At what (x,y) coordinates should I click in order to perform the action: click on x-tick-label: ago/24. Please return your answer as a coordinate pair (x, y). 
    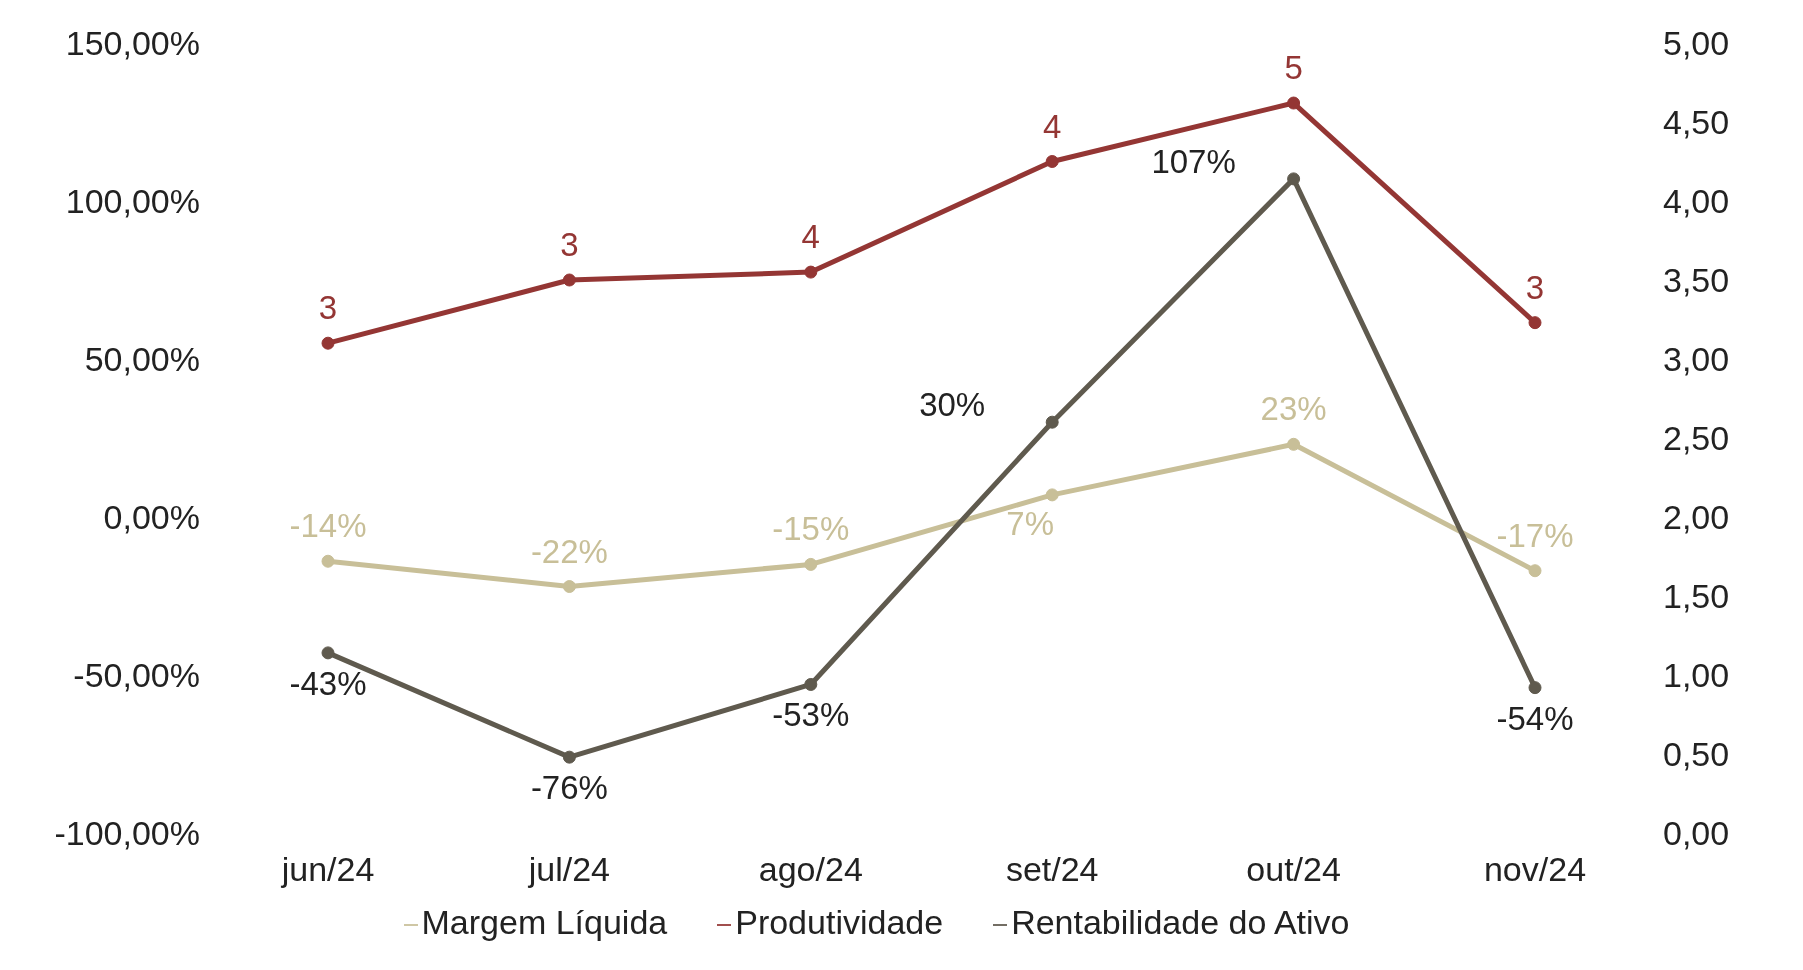
    Looking at the image, I should click on (810, 869).